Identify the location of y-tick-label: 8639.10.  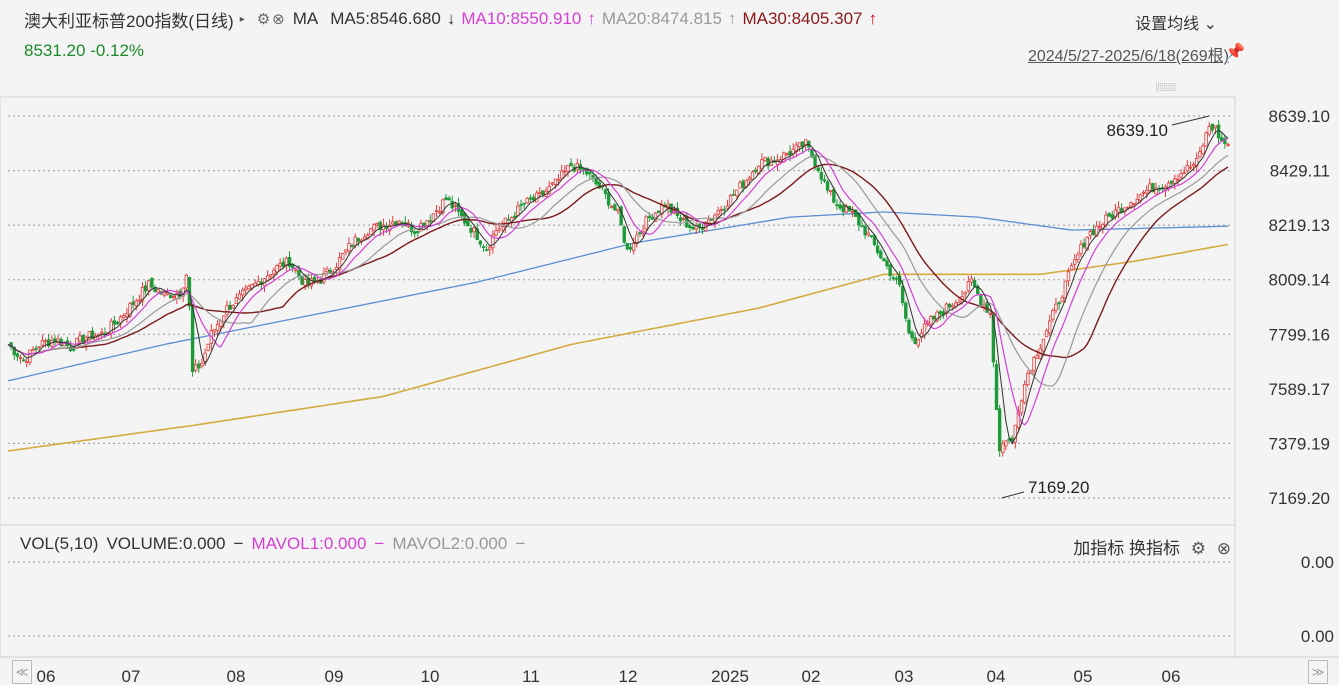
(1299, 116).